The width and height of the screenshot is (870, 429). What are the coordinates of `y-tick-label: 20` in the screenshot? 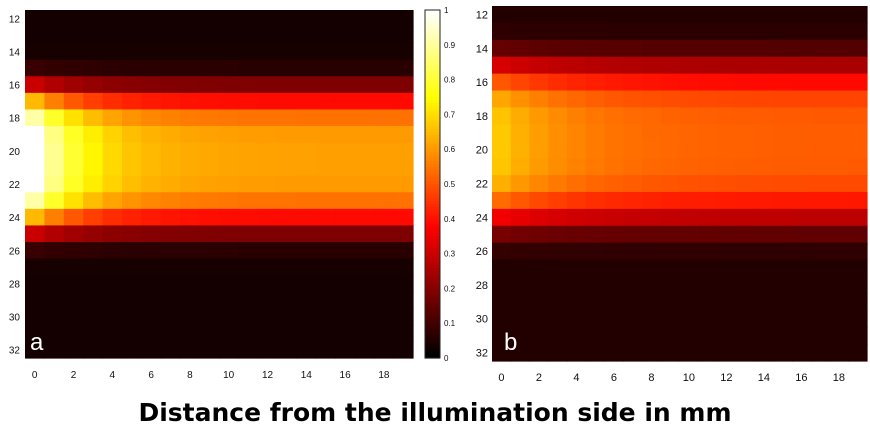 It's located at (15, 152).